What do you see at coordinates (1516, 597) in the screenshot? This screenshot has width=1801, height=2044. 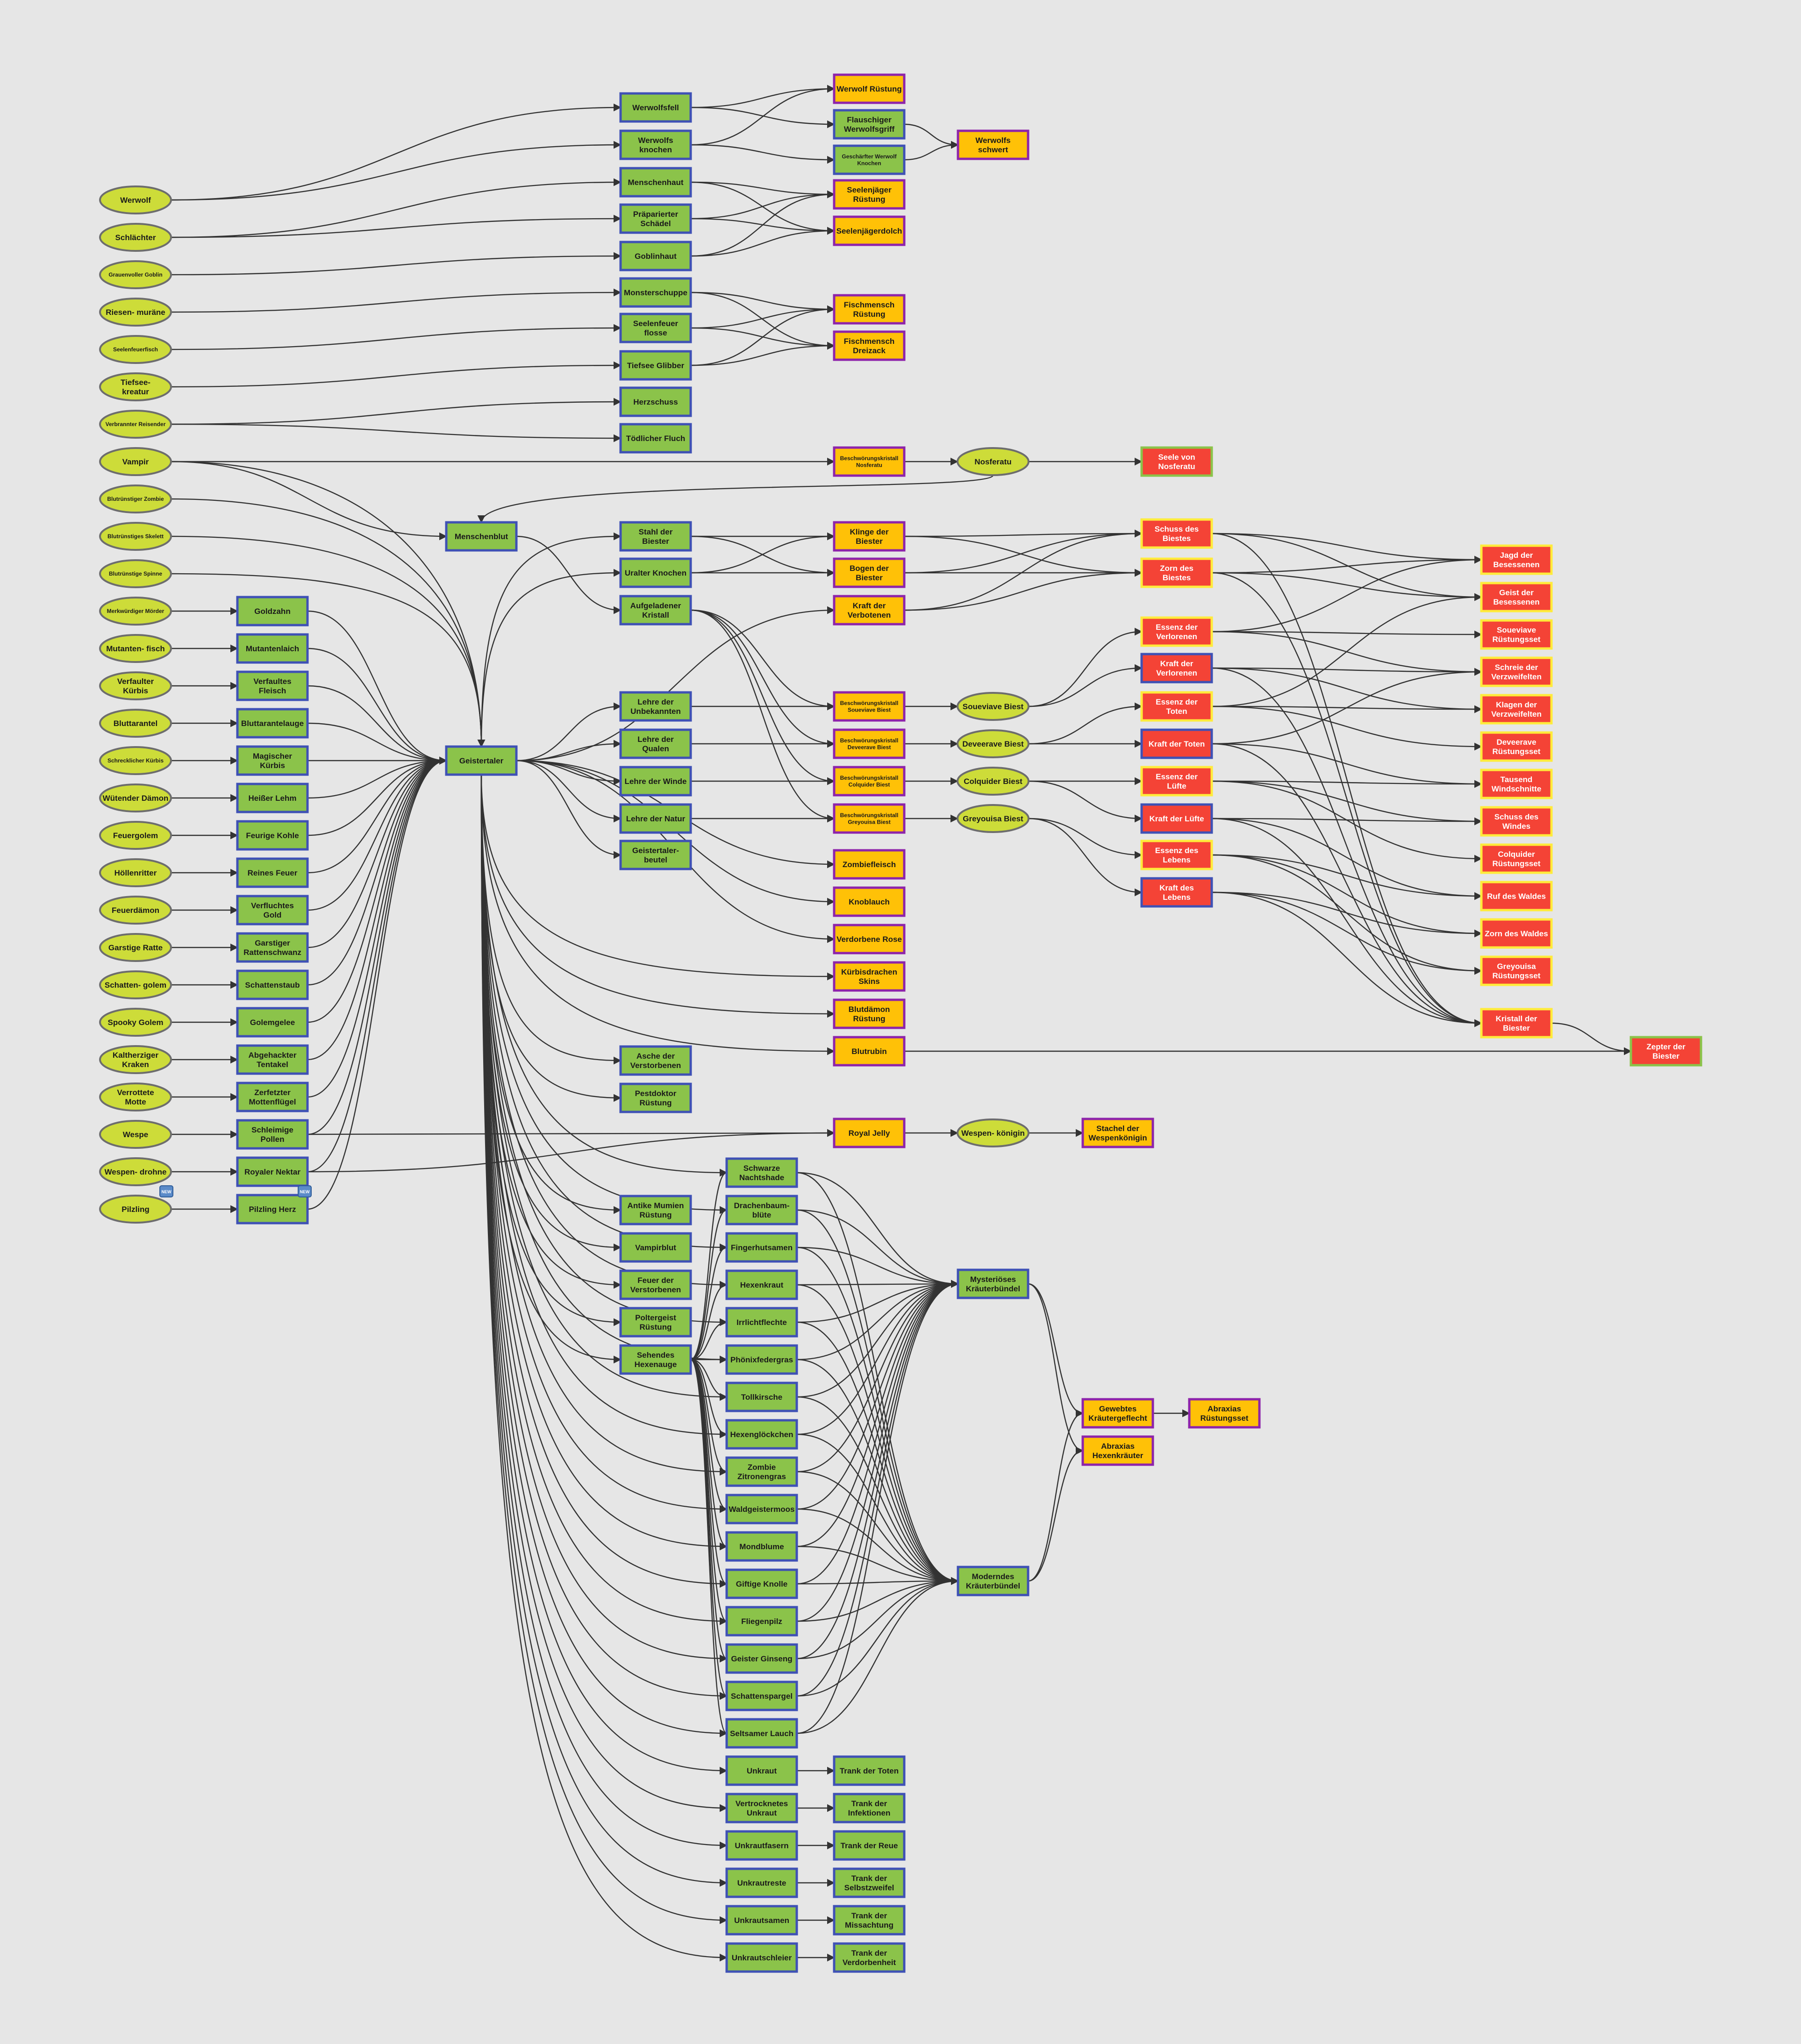 I see `node-x-geist: Geist der Besessenen` at bounding box center [1516, 597].